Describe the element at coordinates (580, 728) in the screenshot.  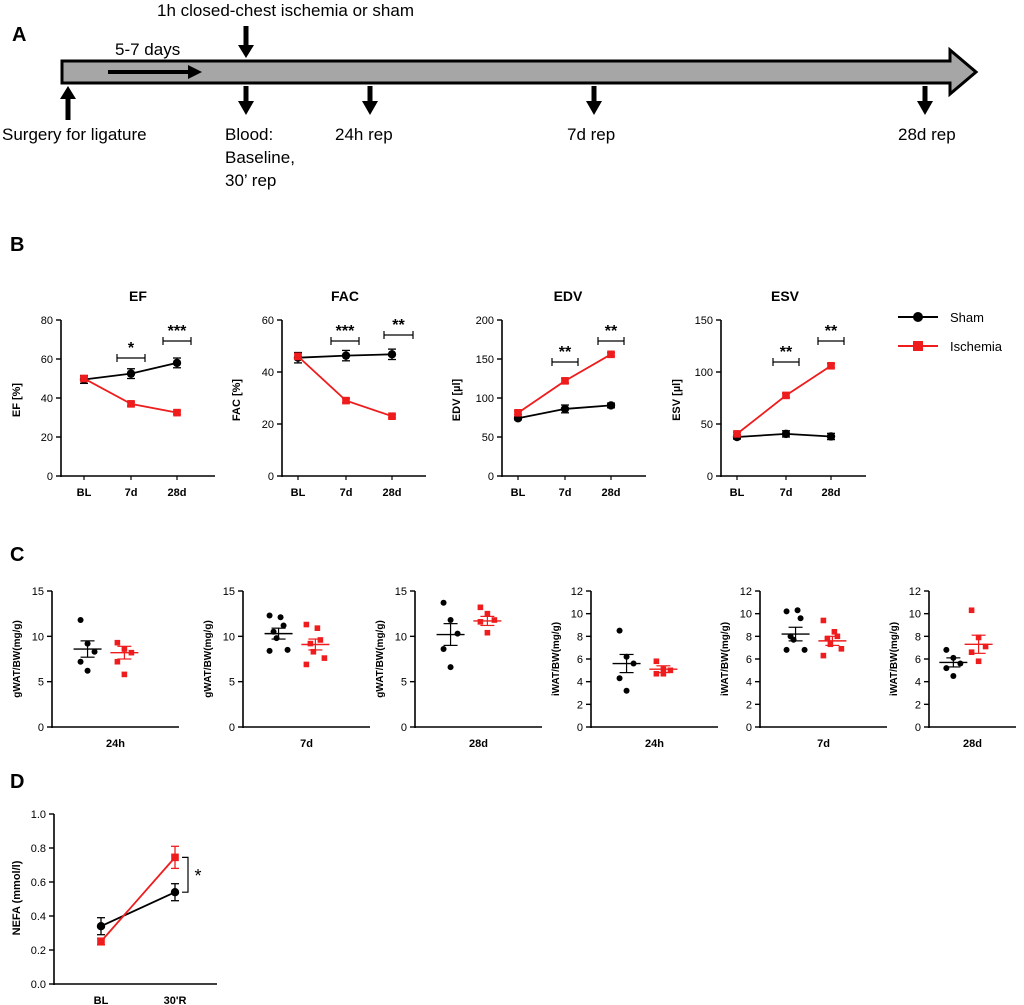
I see `iwat24h-y-tick-label: 0` at that location.